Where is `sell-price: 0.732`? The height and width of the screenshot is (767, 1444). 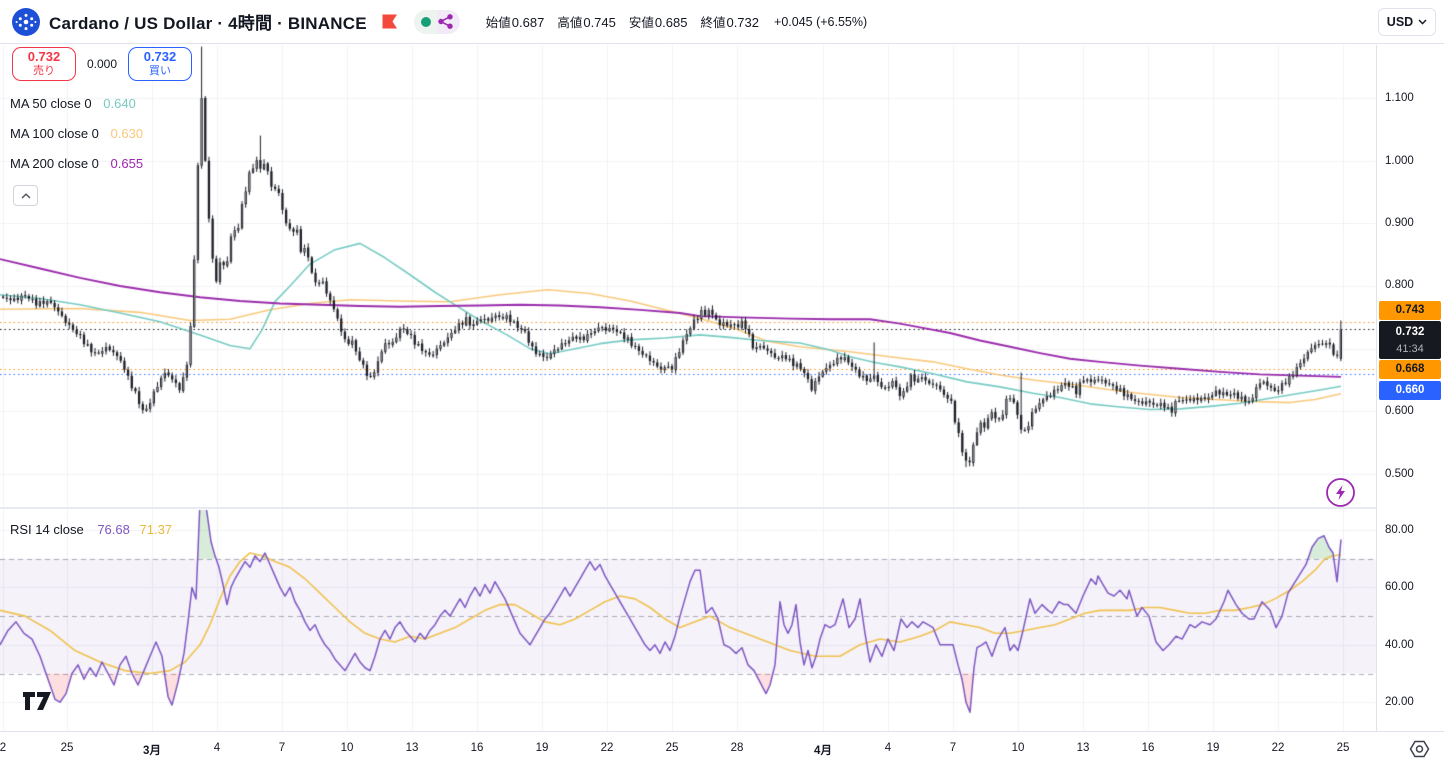 sell-price: 0.732 is located at coordinates (44, 57).